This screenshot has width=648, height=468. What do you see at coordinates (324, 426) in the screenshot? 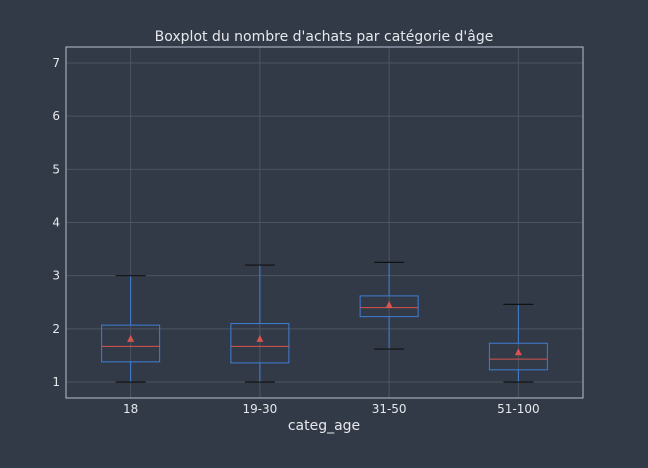
I see `x-axis-label: categ_age` at bounding box center [324, 426].